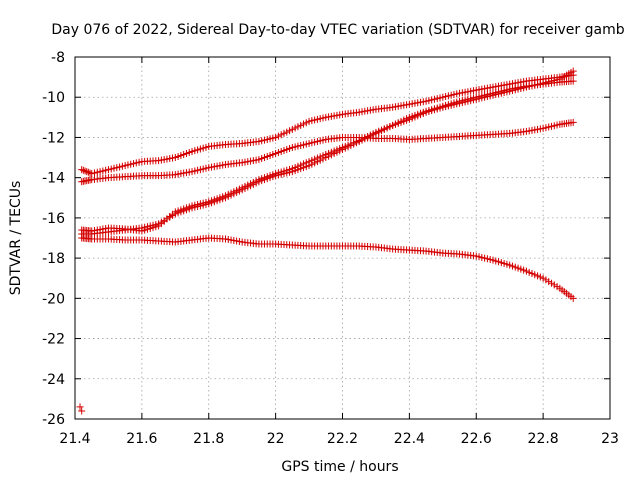  Describe the element at coordinates (339, 467) in the screenshot. I see `x-axis-title: GPS time / hours` at that location.